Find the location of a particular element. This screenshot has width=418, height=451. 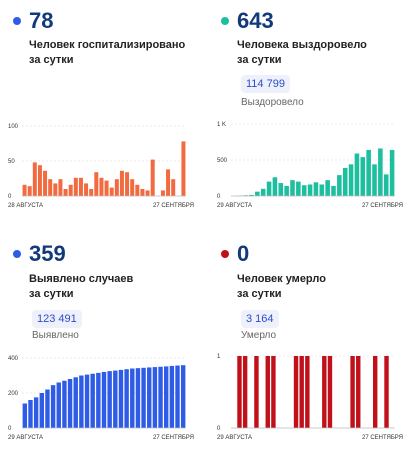

recovered-total-chip: 114 799 is located at coordinates (265, 84).